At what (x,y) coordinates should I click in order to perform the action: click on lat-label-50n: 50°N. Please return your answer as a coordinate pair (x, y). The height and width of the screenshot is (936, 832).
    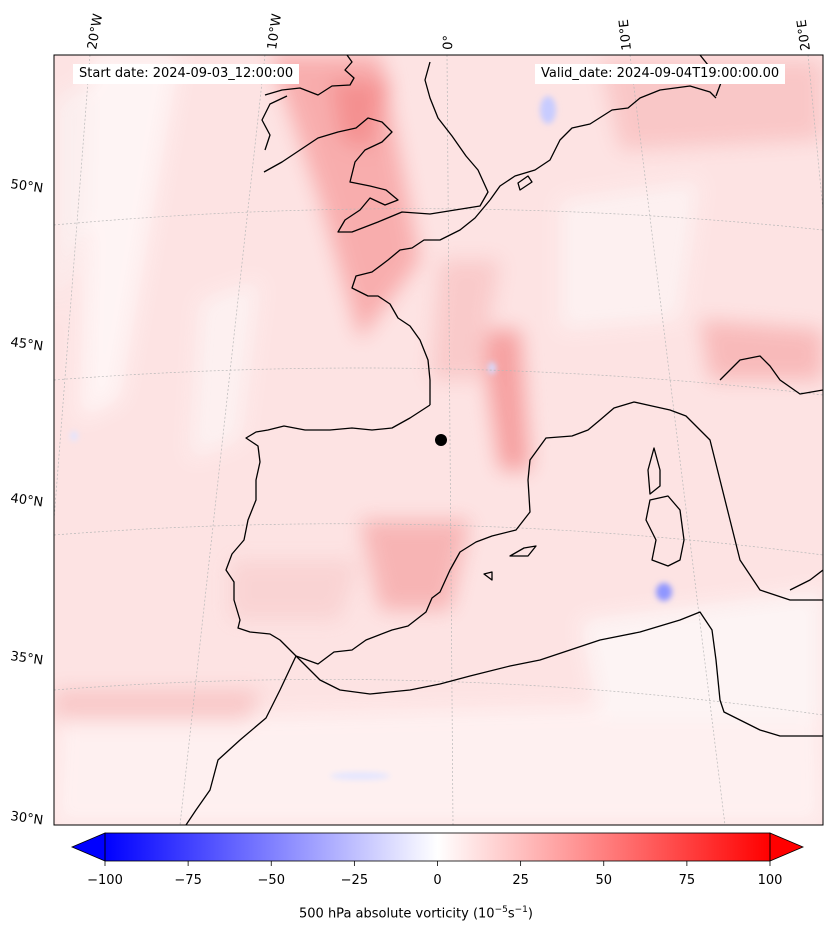
    Looking at the image, I should click on (26, 186).